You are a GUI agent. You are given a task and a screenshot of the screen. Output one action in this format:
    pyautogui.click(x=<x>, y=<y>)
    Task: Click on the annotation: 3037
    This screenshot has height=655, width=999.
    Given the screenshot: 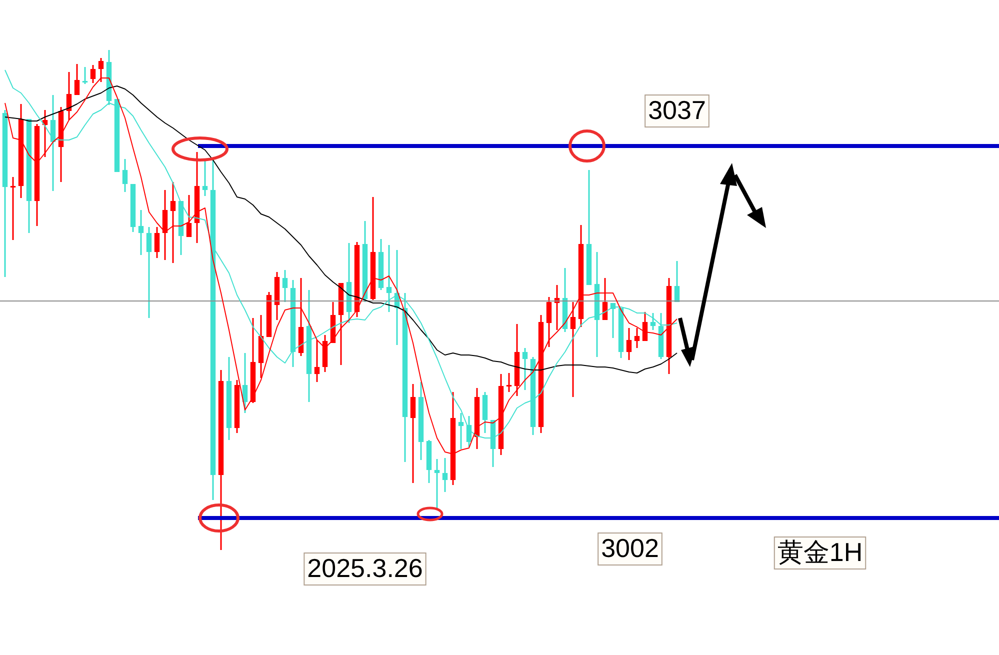 What is the action you would take?
    pyautogui.click(x=677, y=110)
    